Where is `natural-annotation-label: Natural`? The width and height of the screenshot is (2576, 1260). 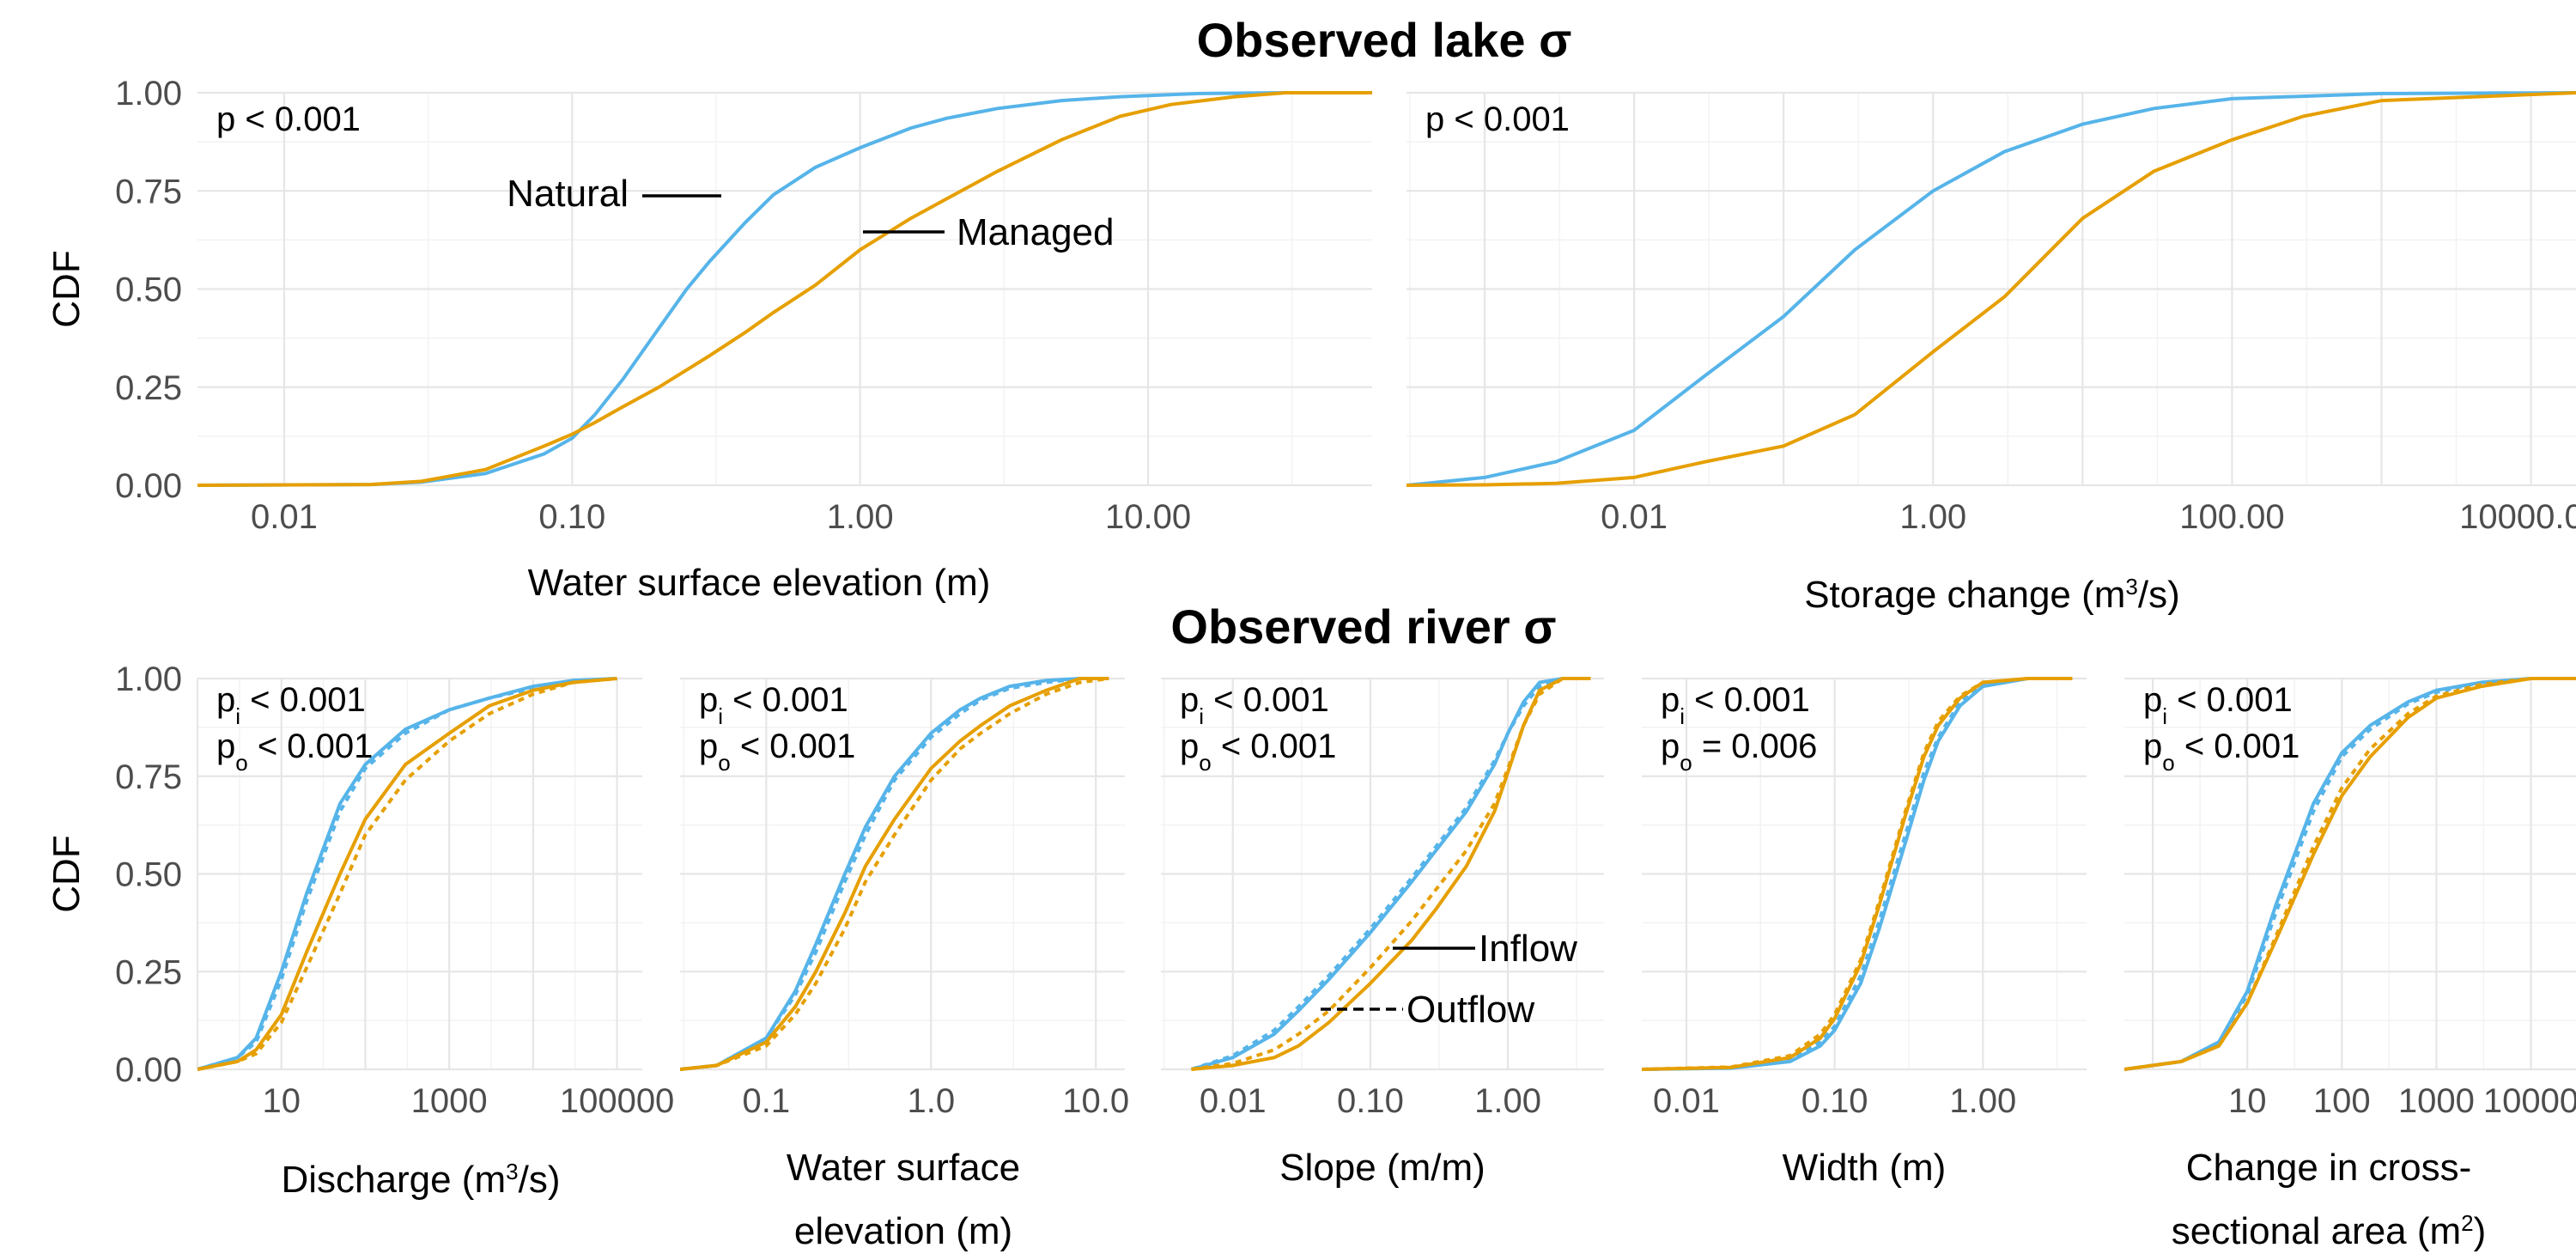
natural-annotation-label: Natural is located at coordinates (568, 194).